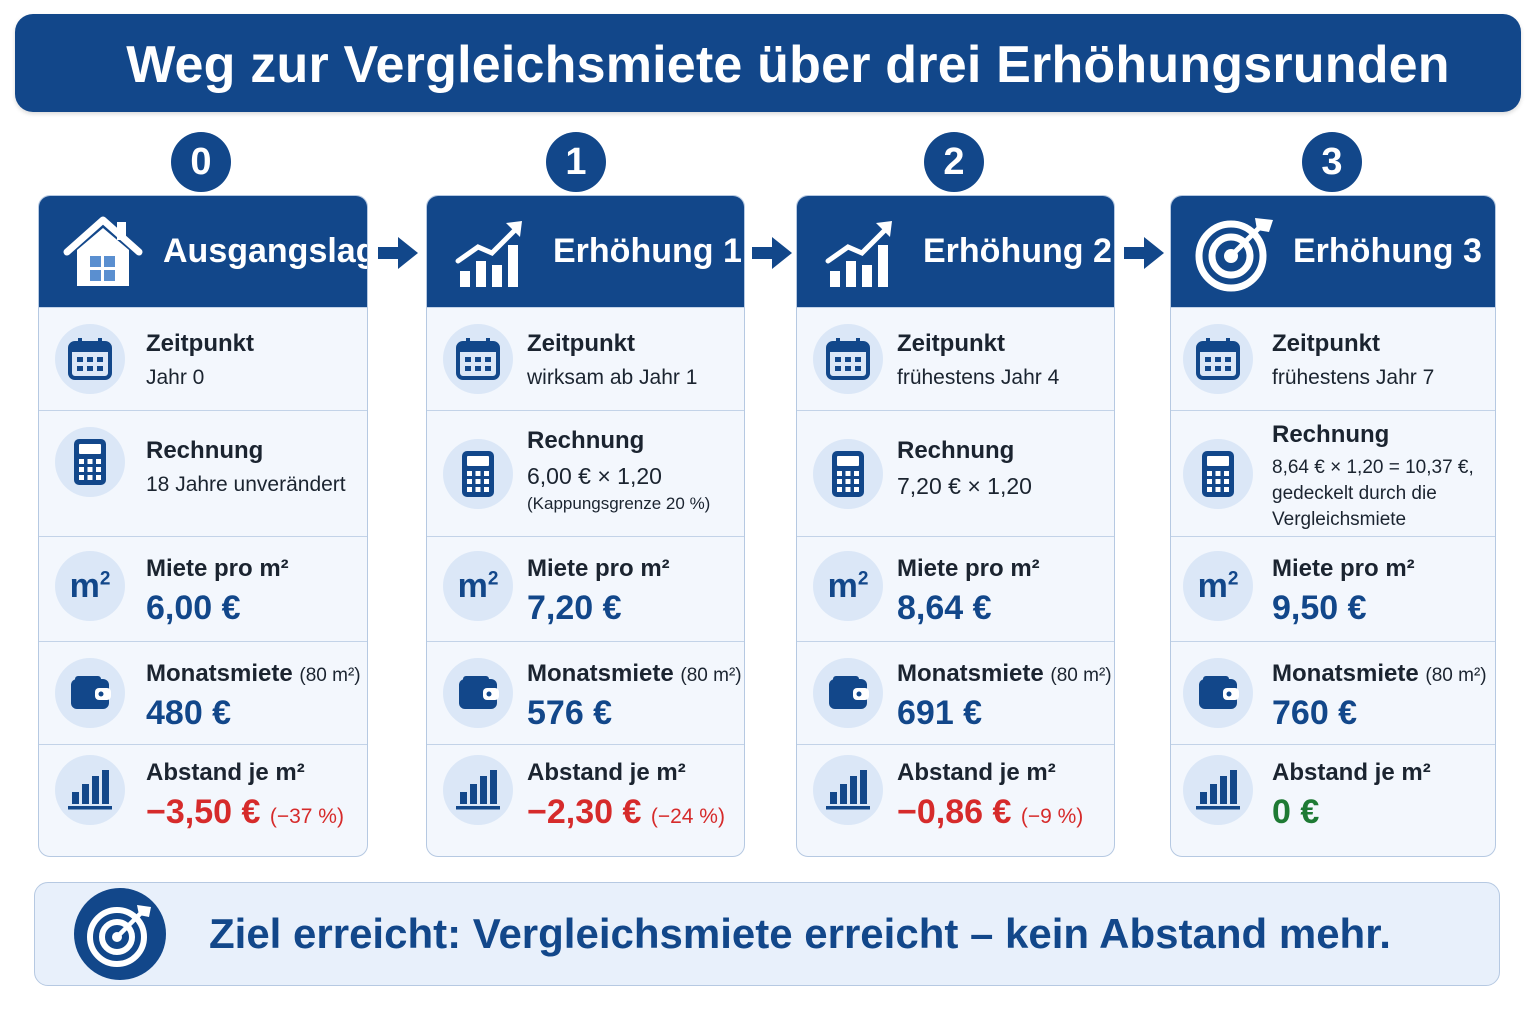 This screenshot has height=1024, width=1536. I want to click on growth-chart-icon, so click(861, 252).